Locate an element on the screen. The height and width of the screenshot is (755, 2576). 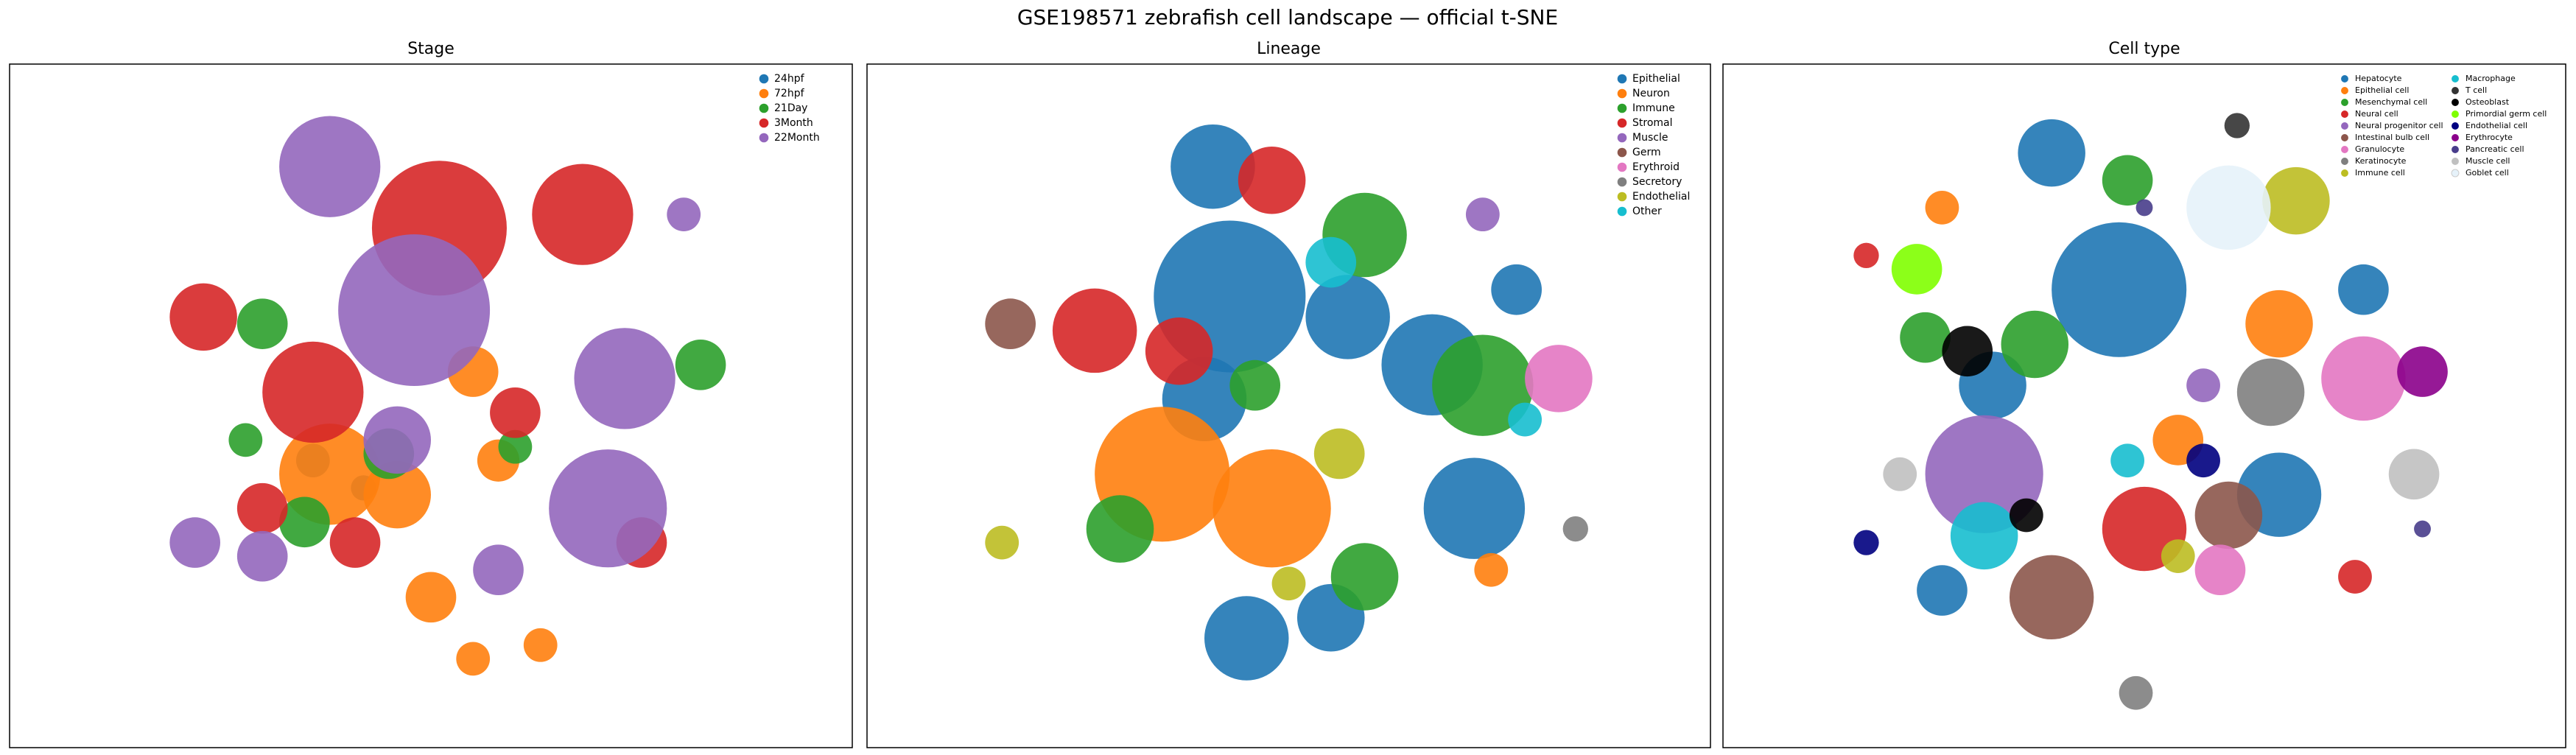
legend-label: Neural cell is located at coordinates (2376, 114).